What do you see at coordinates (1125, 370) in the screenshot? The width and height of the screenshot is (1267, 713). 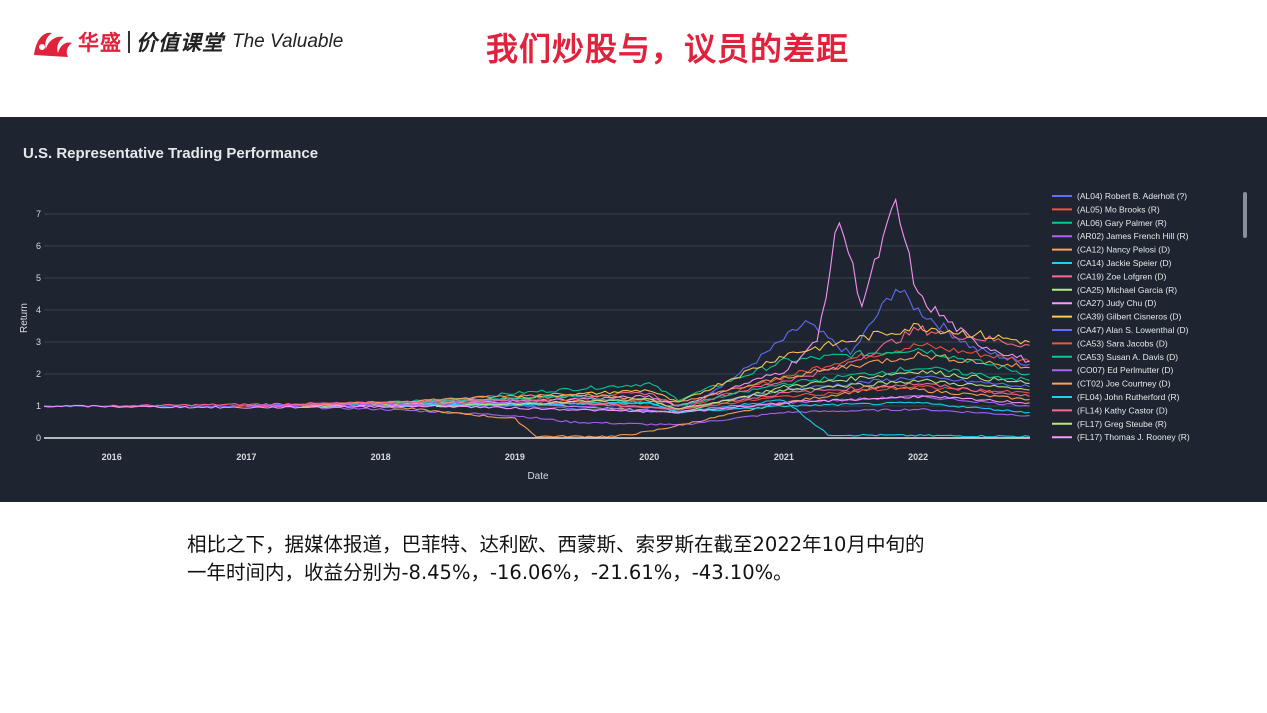 I see `legend-entry: (CO07) Ed Perlmutter (D)` at bounding box center [1125, 370].